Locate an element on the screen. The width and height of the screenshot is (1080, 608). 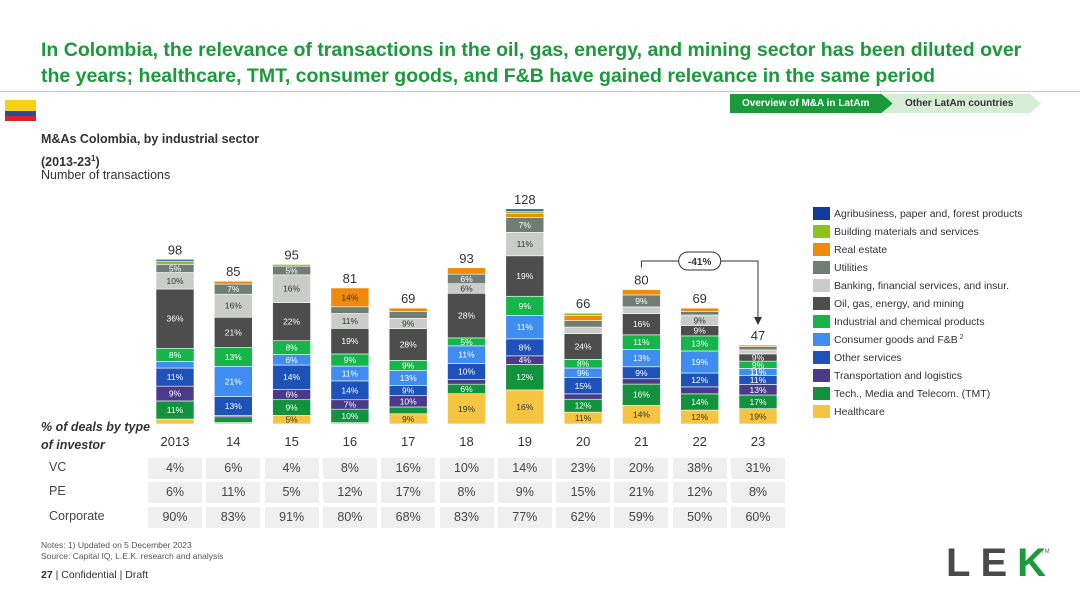
bar-total-label: 81 is located at coordinates (350, 278).